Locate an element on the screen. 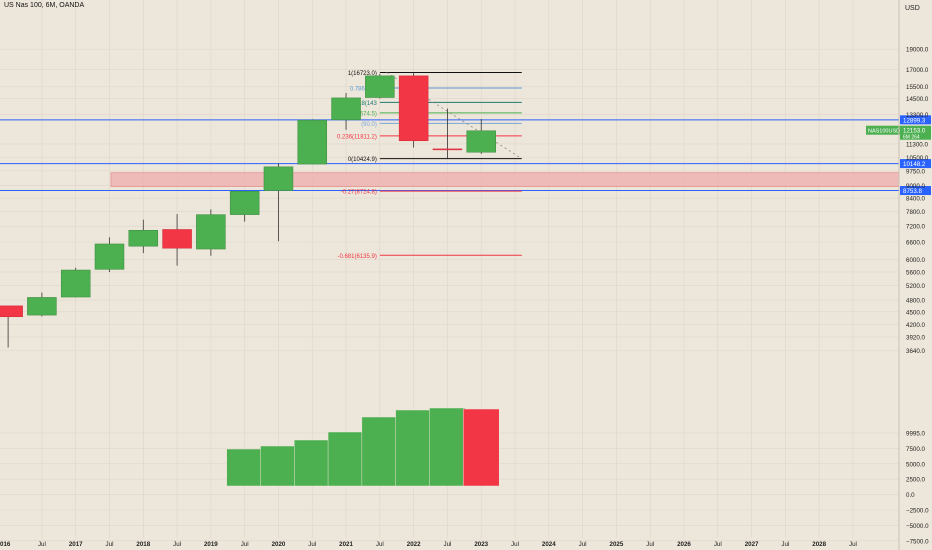 This screenshot has height=550, width=932. volume-bars is located at coordinates (363, 447).